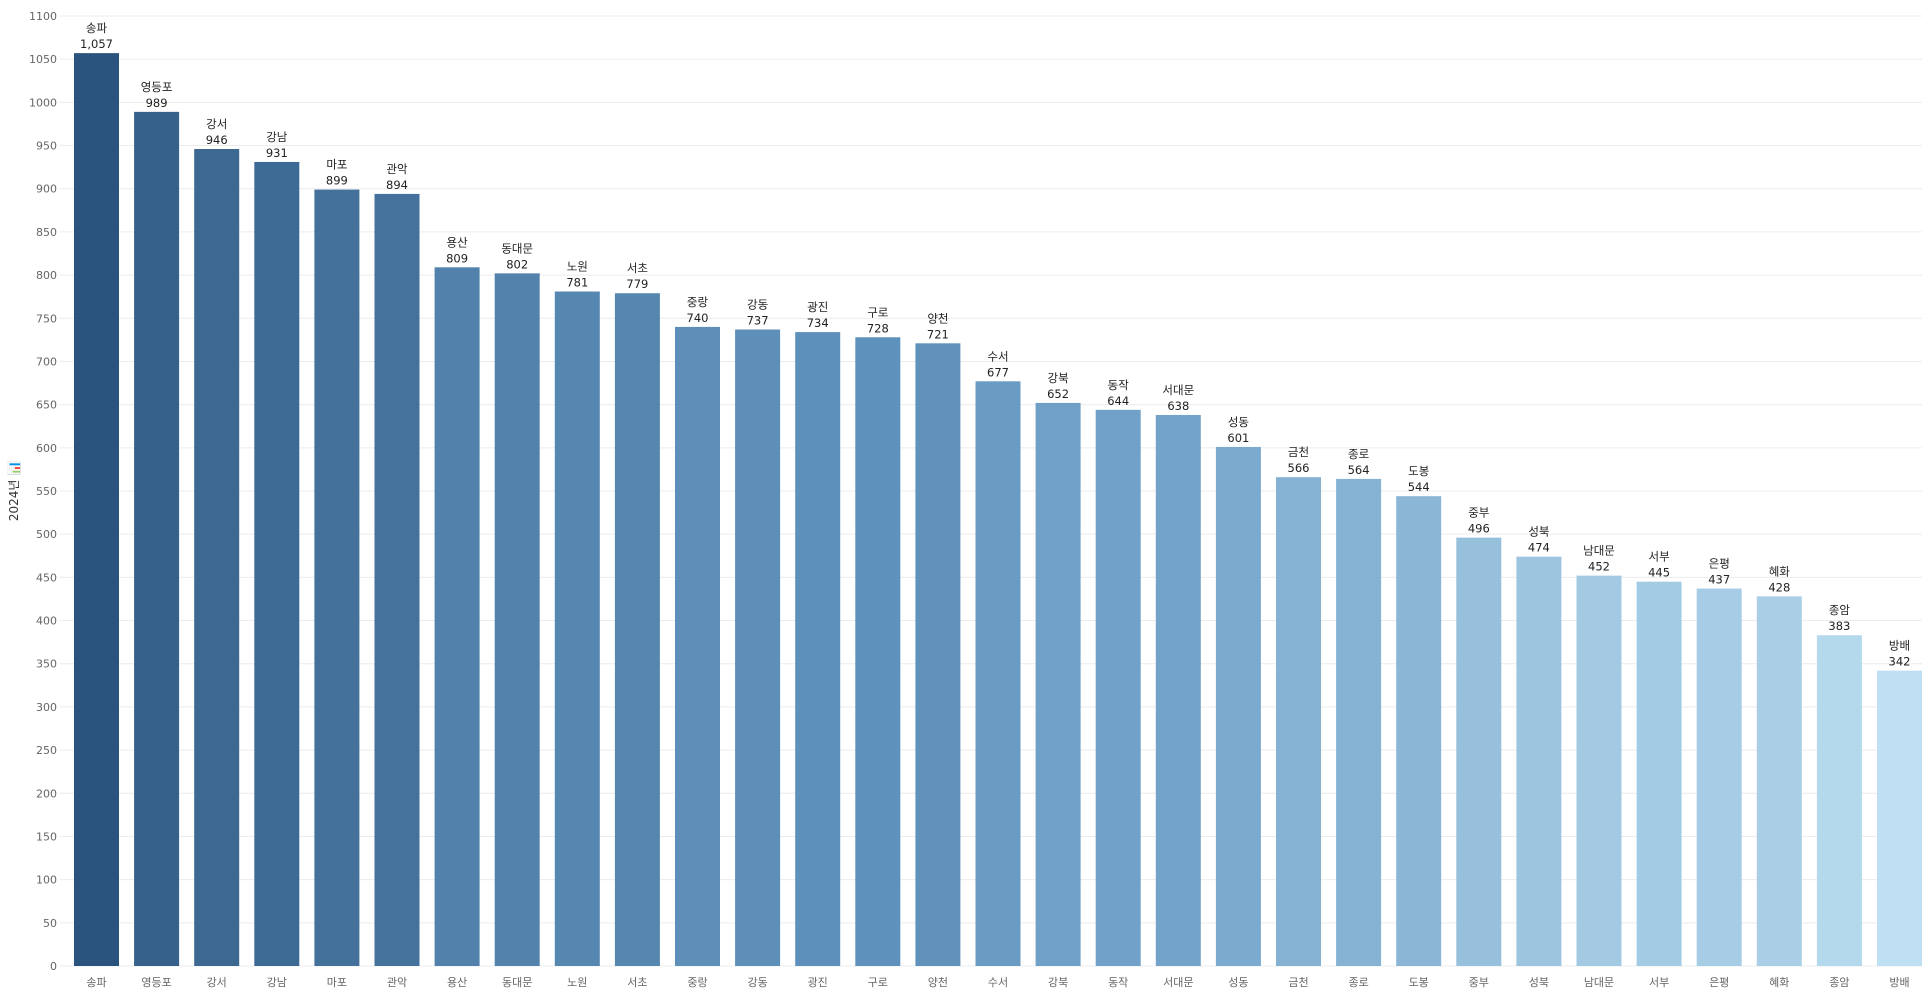  I want to click on bar-성동, so click(1238, 706).